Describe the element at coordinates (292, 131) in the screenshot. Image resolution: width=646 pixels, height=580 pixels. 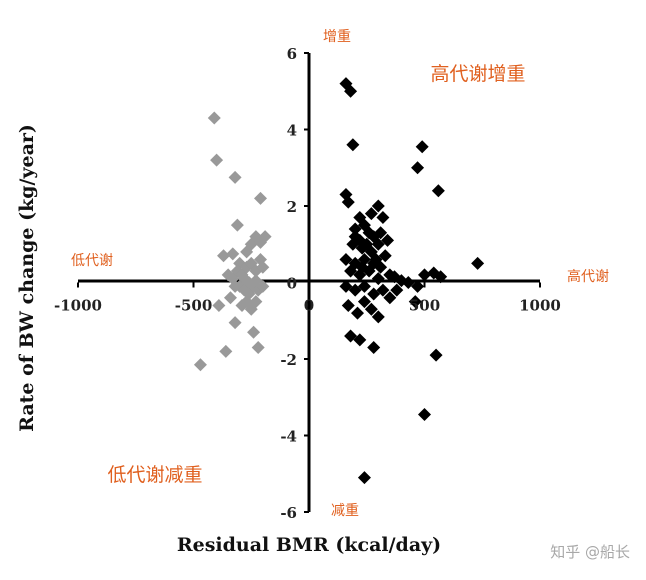
I see `y-tick-label: 4` at that location.